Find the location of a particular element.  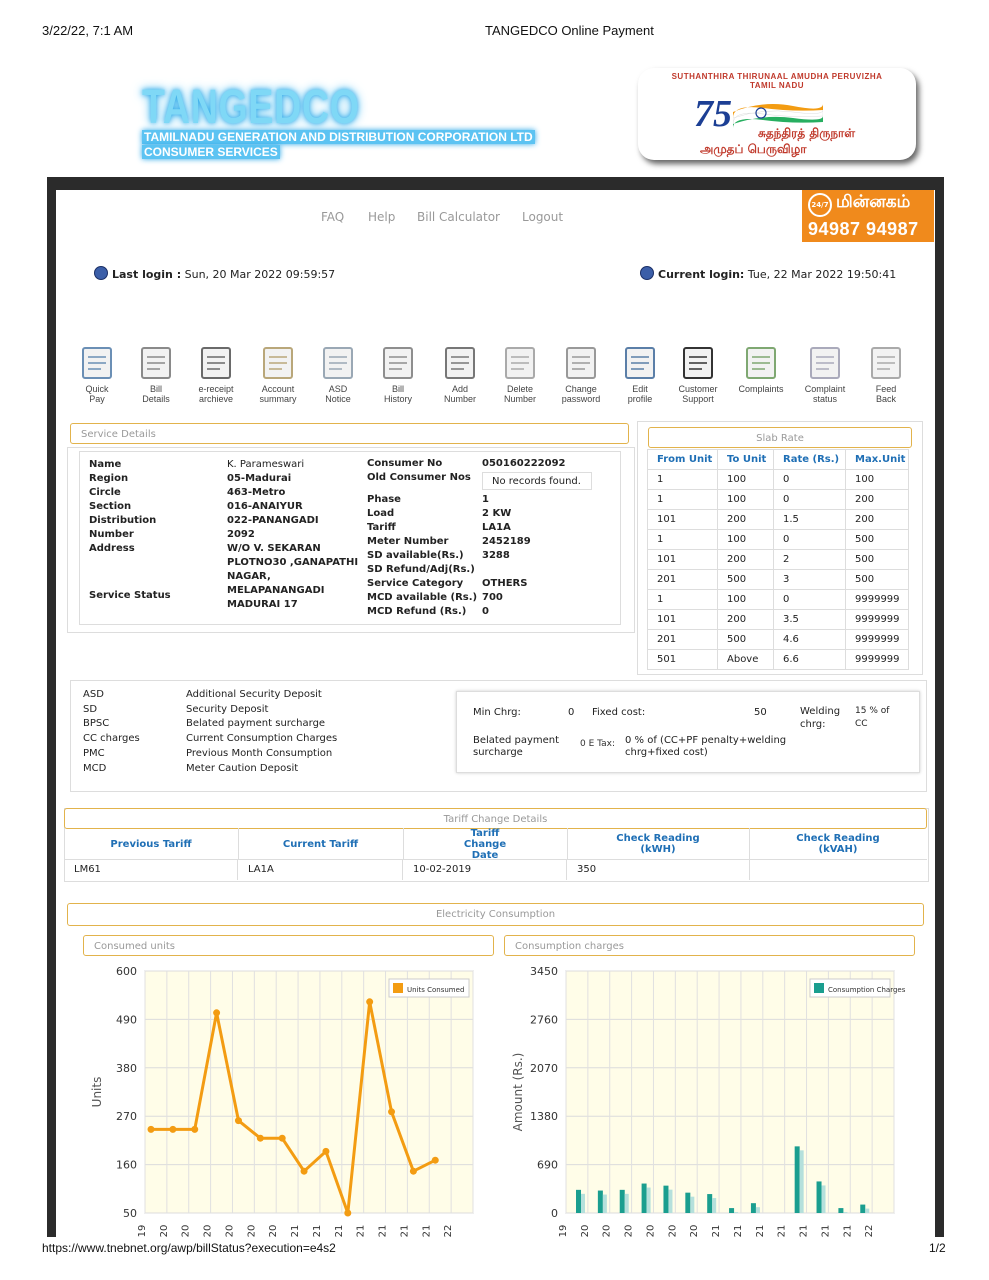

azadi-tamil-2: அமுதப் பெருவிழா is located at coordinates (753, 149).